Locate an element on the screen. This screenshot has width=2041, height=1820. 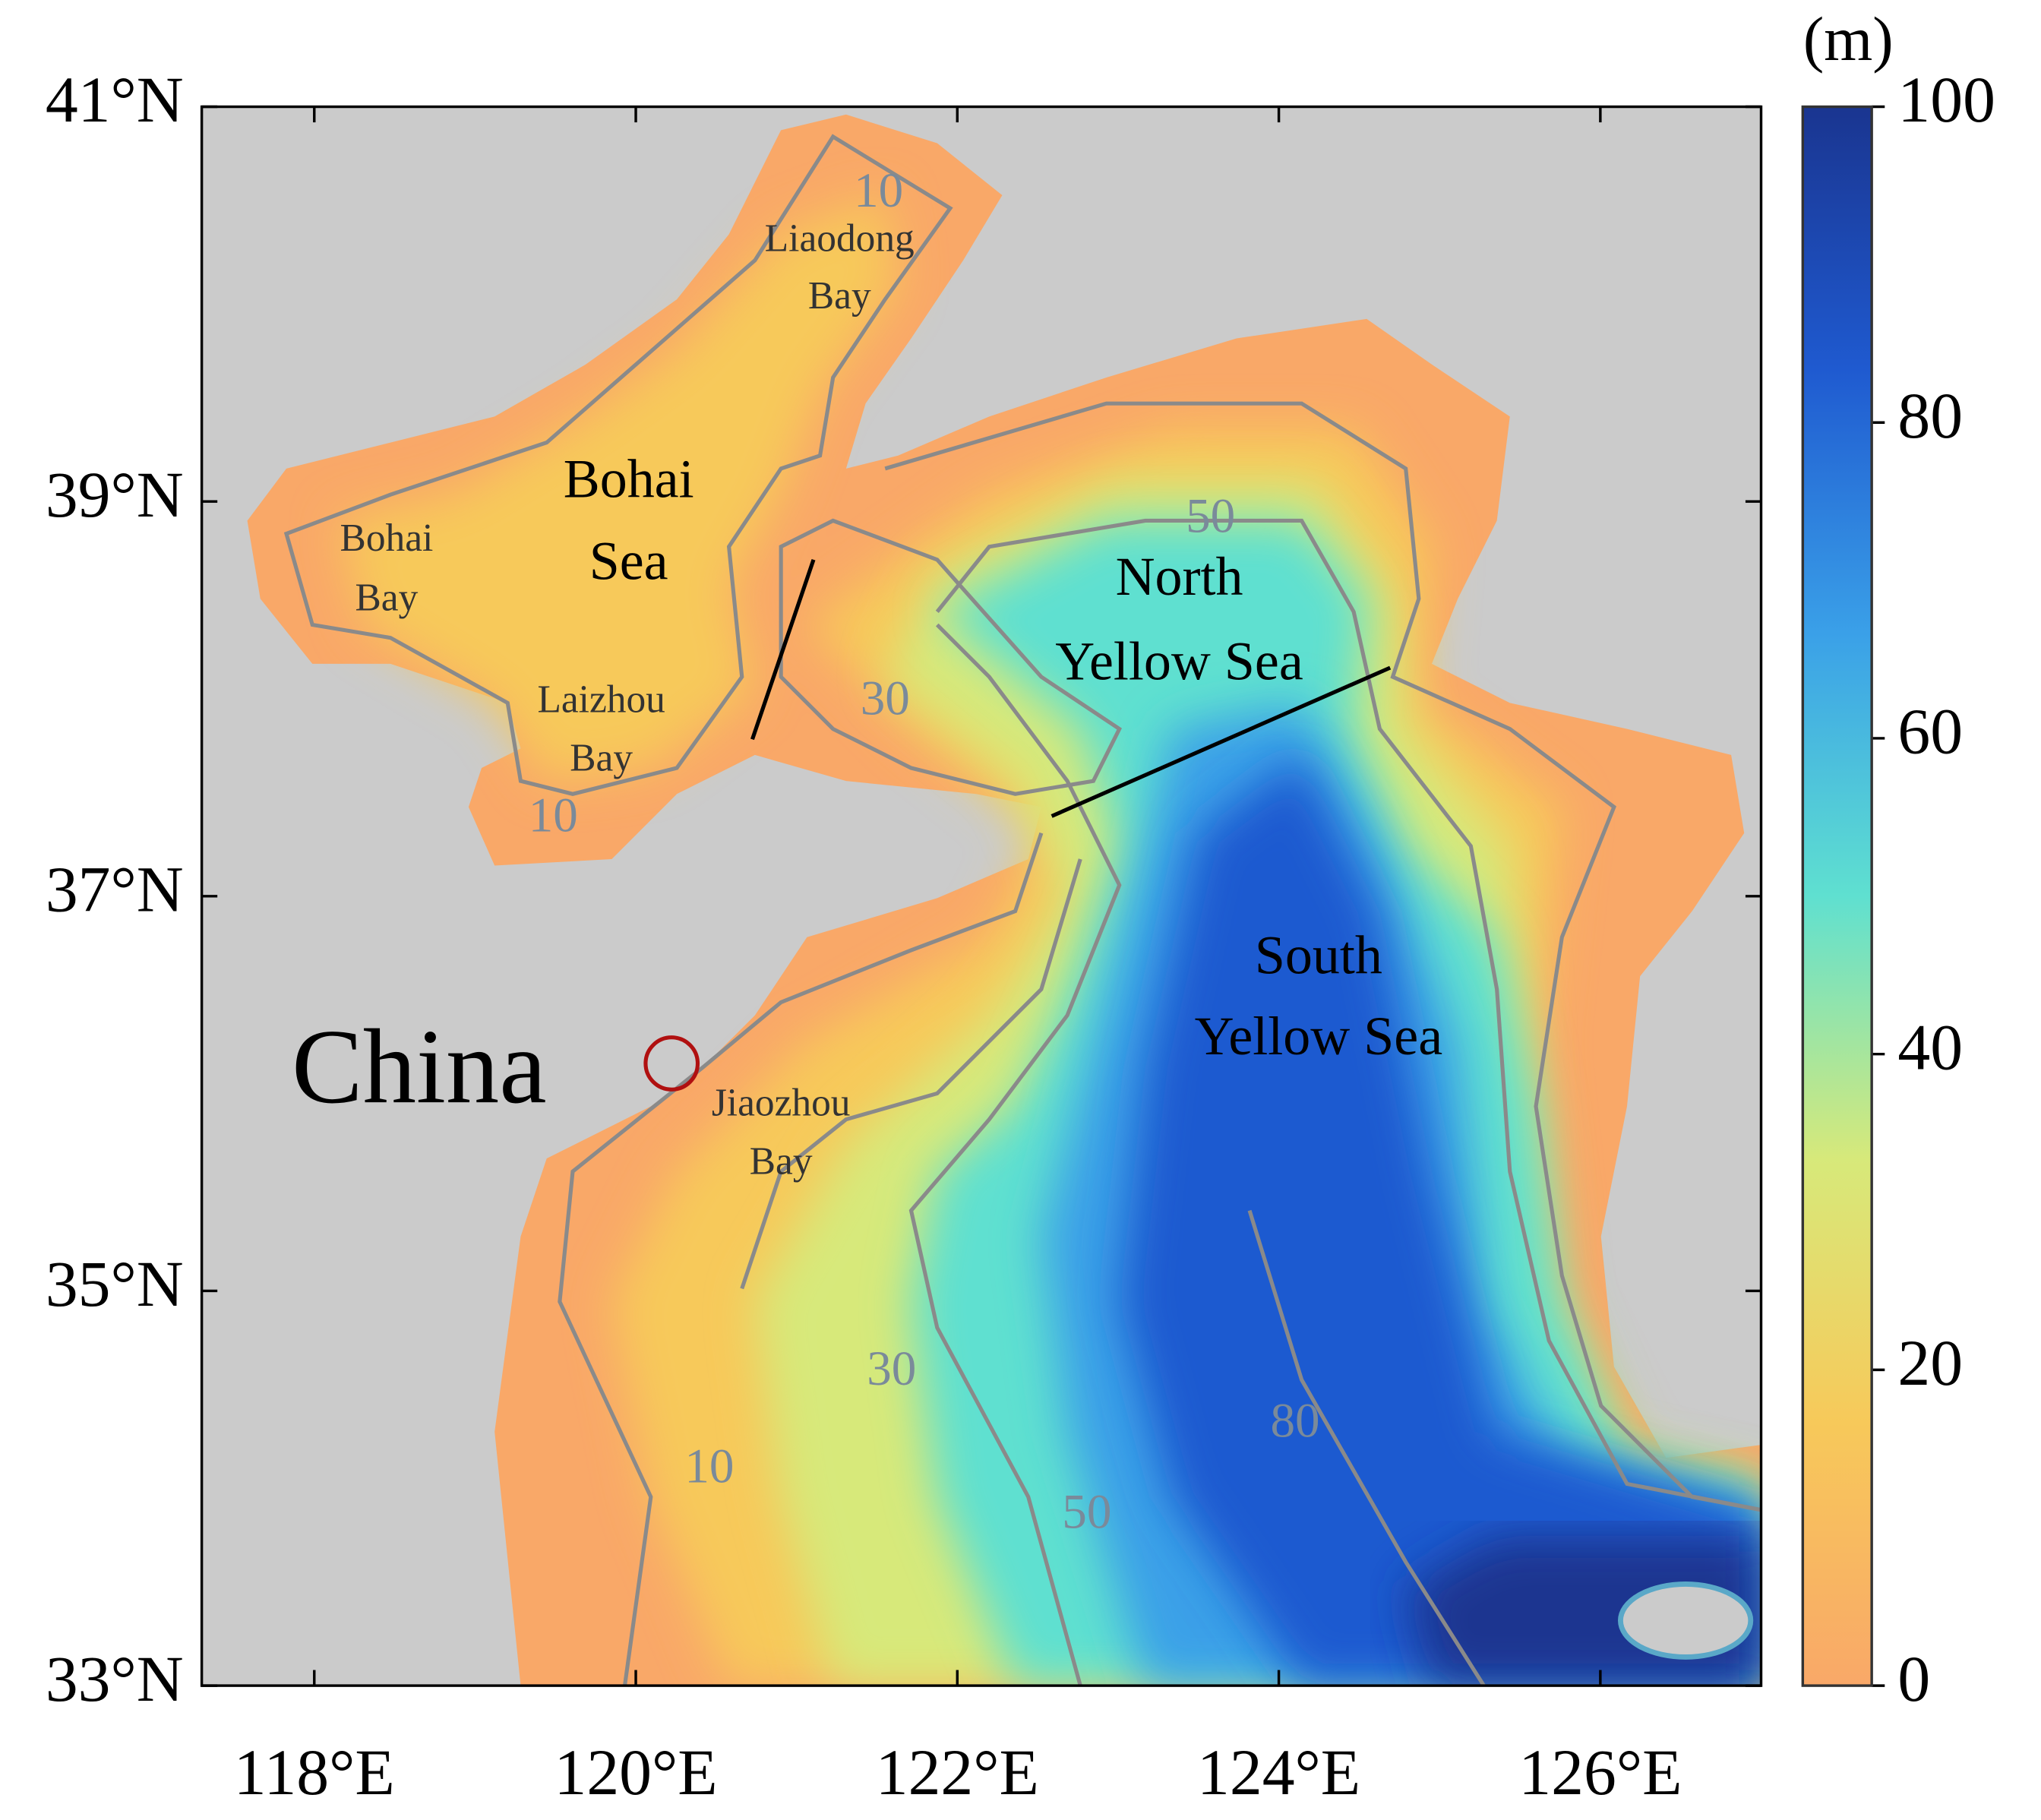
y-tick-label: 41°N is located at coordinates (115, 100).